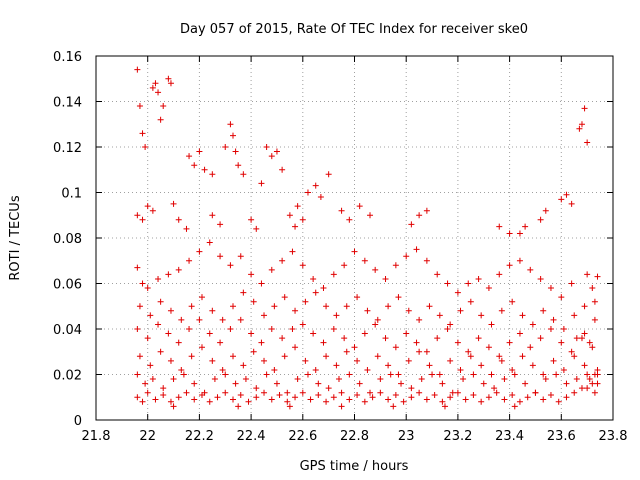 This screenshot has height=480, width=640. Describe the element at coordinates (561, 436) in the screenshot. I see `x-tick-label: 23.6` at that location.